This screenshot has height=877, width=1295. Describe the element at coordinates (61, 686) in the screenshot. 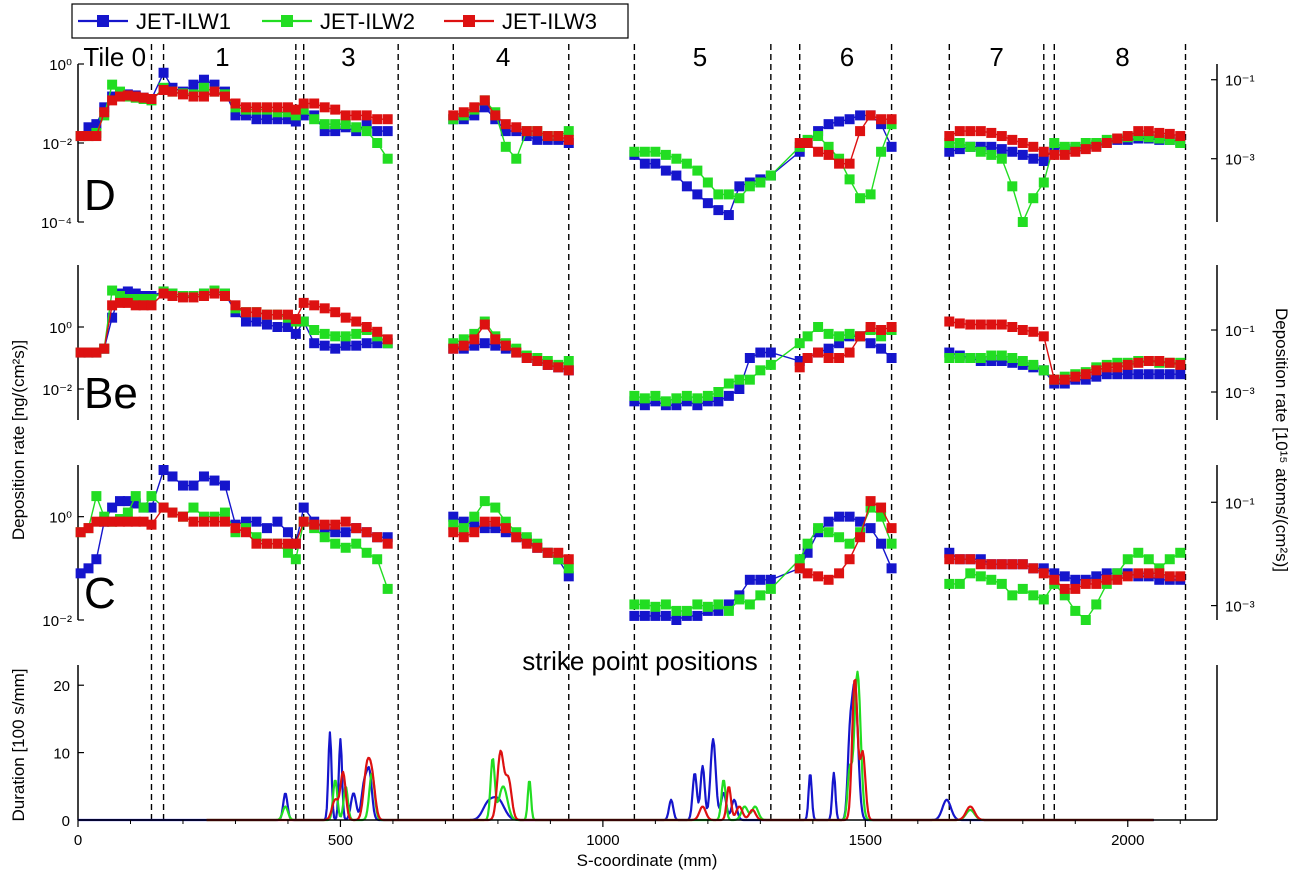

I see `left-tick-label: 20` at that location.